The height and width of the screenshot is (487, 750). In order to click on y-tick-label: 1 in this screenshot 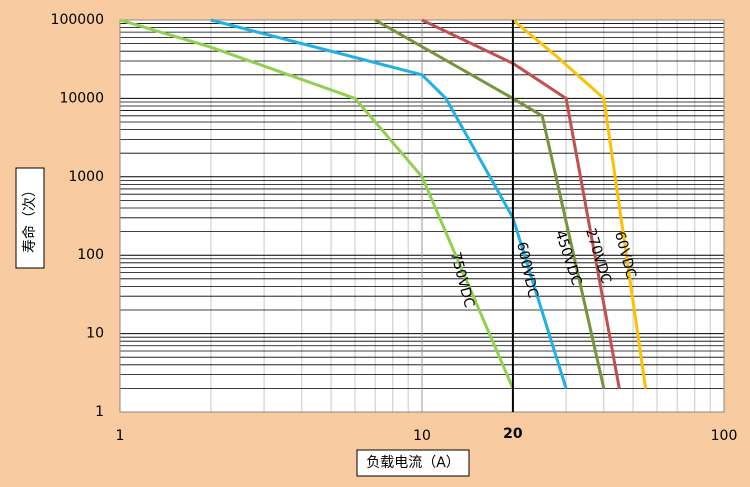, I will do `click(99, 412)`.